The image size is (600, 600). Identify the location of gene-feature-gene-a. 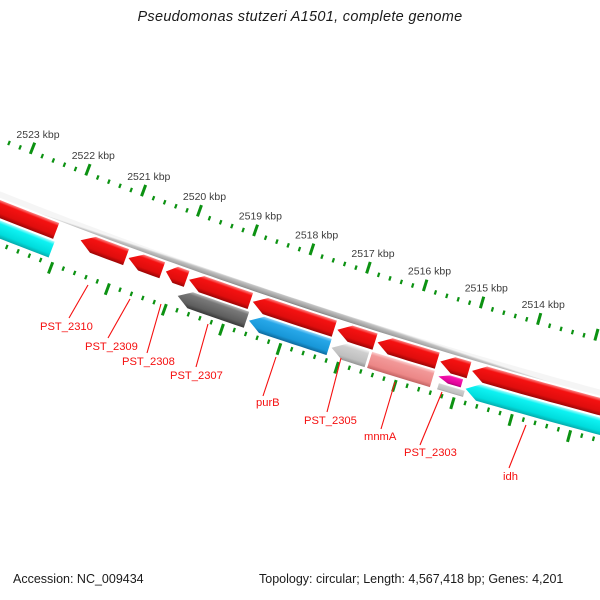
(30, 215).